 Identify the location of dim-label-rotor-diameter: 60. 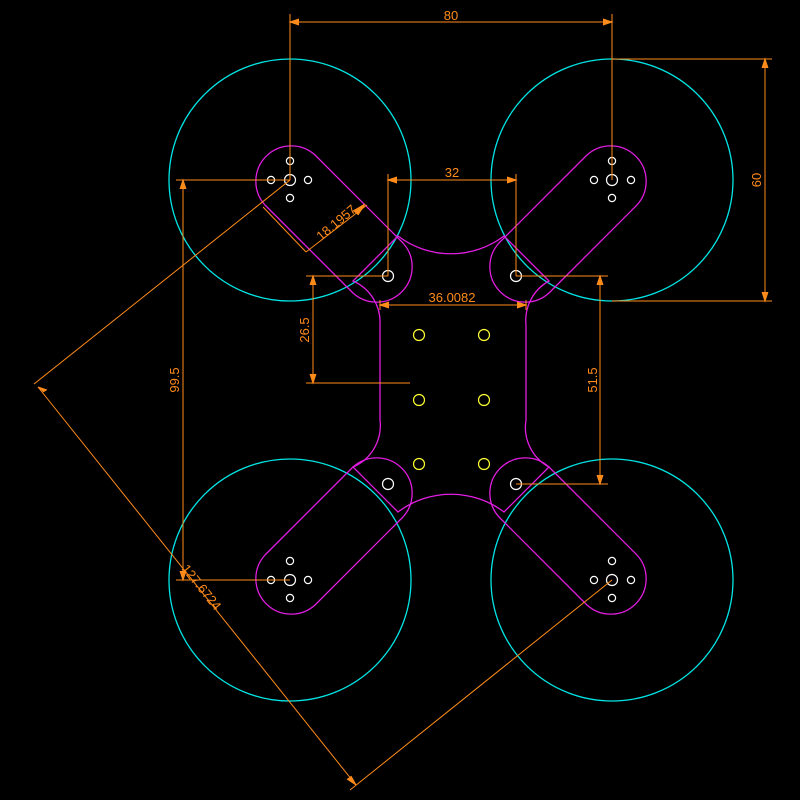
(756, 180).